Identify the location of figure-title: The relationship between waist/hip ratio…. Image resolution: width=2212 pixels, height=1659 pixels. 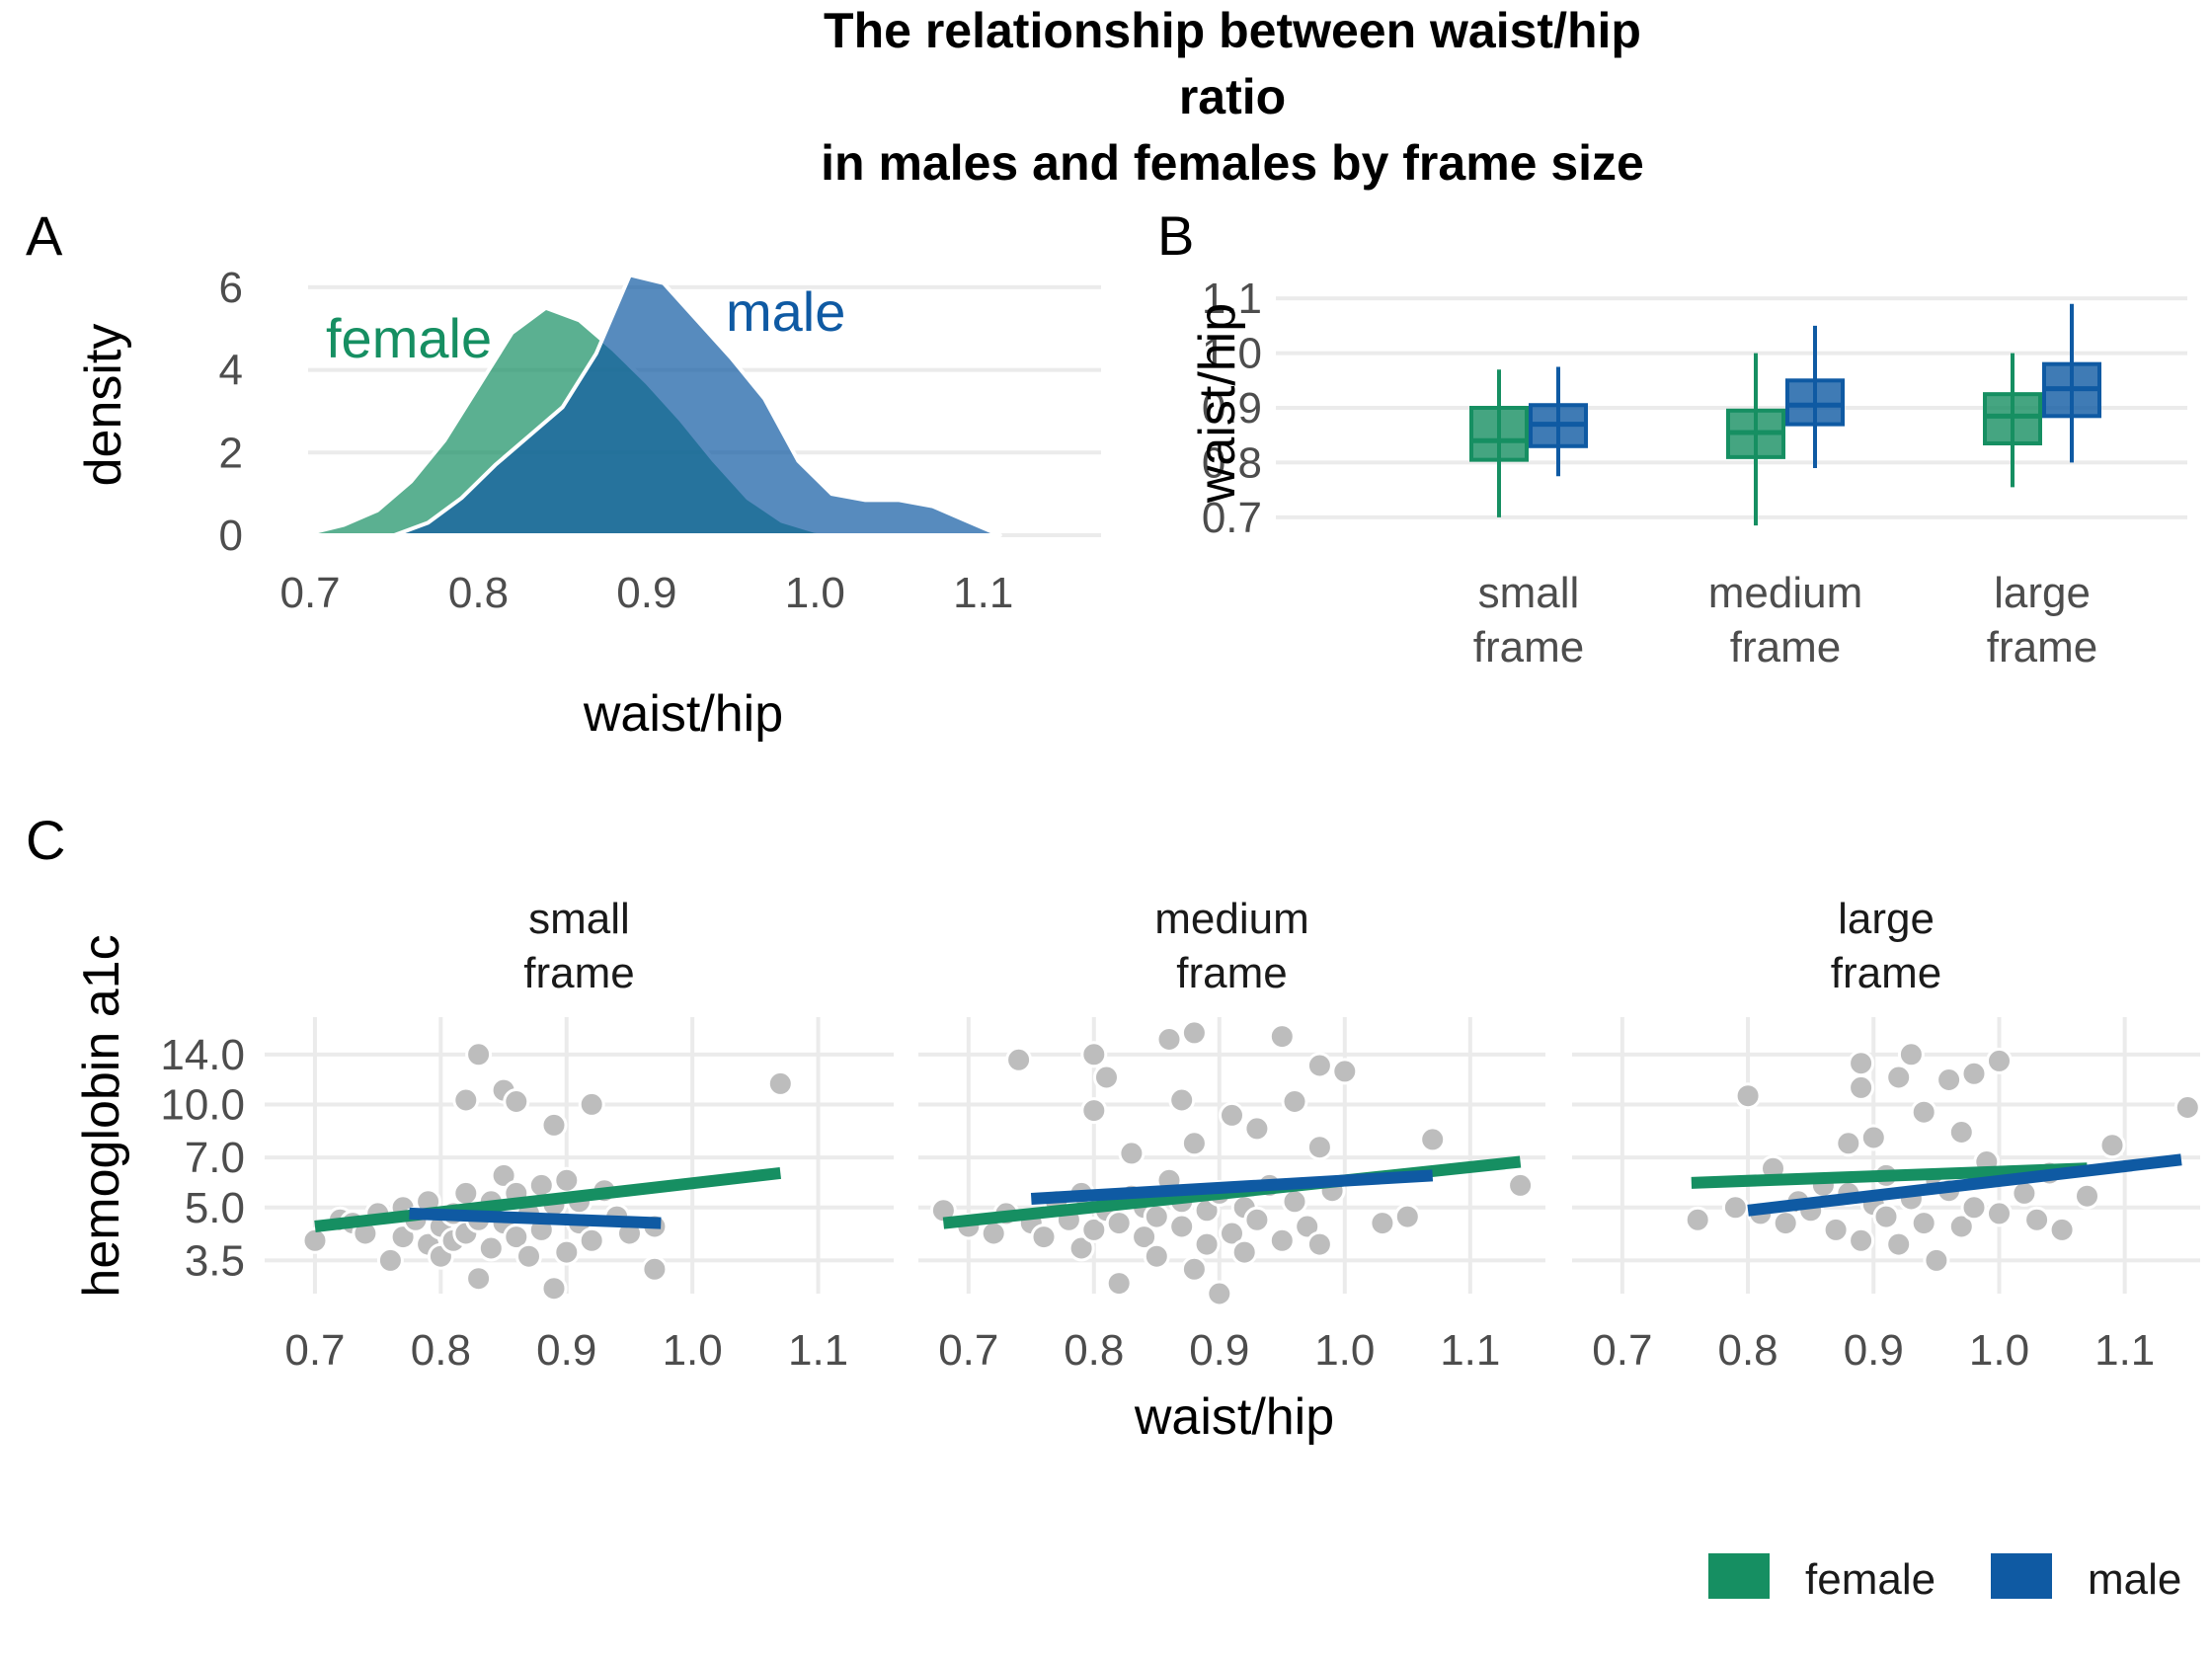
(1232, 97).